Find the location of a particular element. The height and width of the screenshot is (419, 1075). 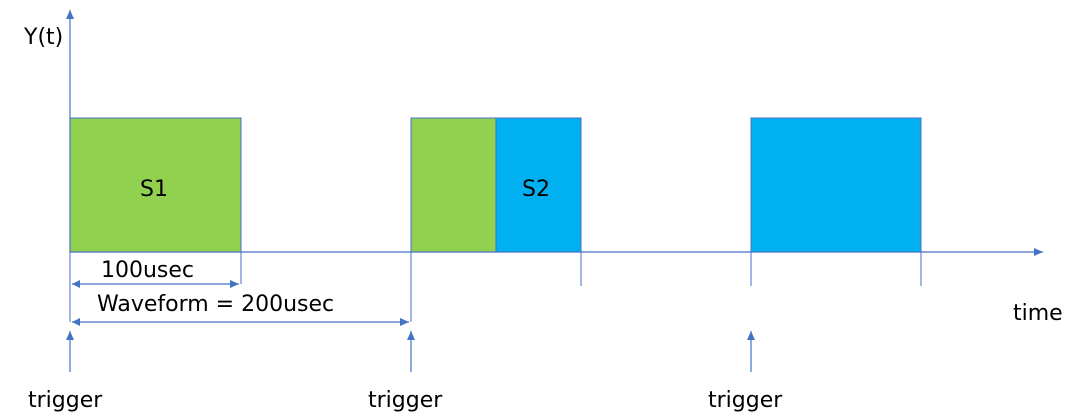

pulse-s2-blue is located at coordinates (538, 185).